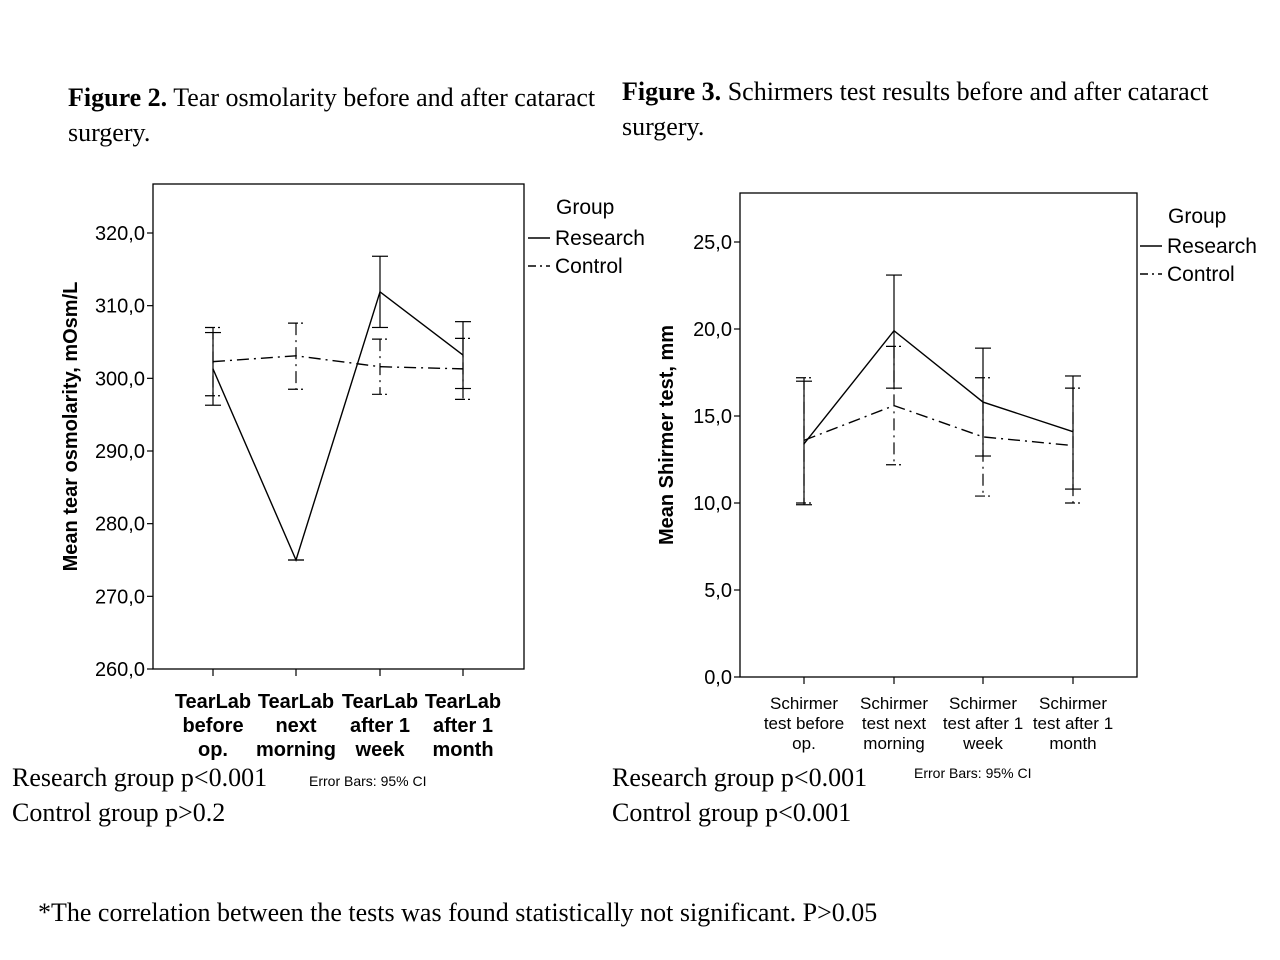 This screenshot has height=960, width=1280. What do you see at coordinates (740, 777) in the screenshot?
I see `figure3-stat-research: Research group p<0.001` at bounding box center [740, 777].